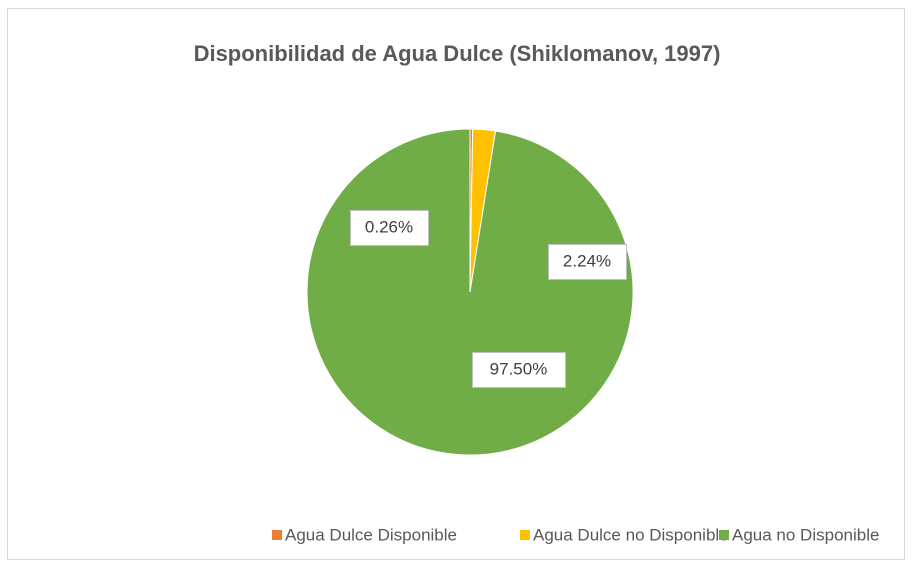 The height and width of the screenshot is (565, 915). I want to click on data-label: 2.24%, so click(587, 260).